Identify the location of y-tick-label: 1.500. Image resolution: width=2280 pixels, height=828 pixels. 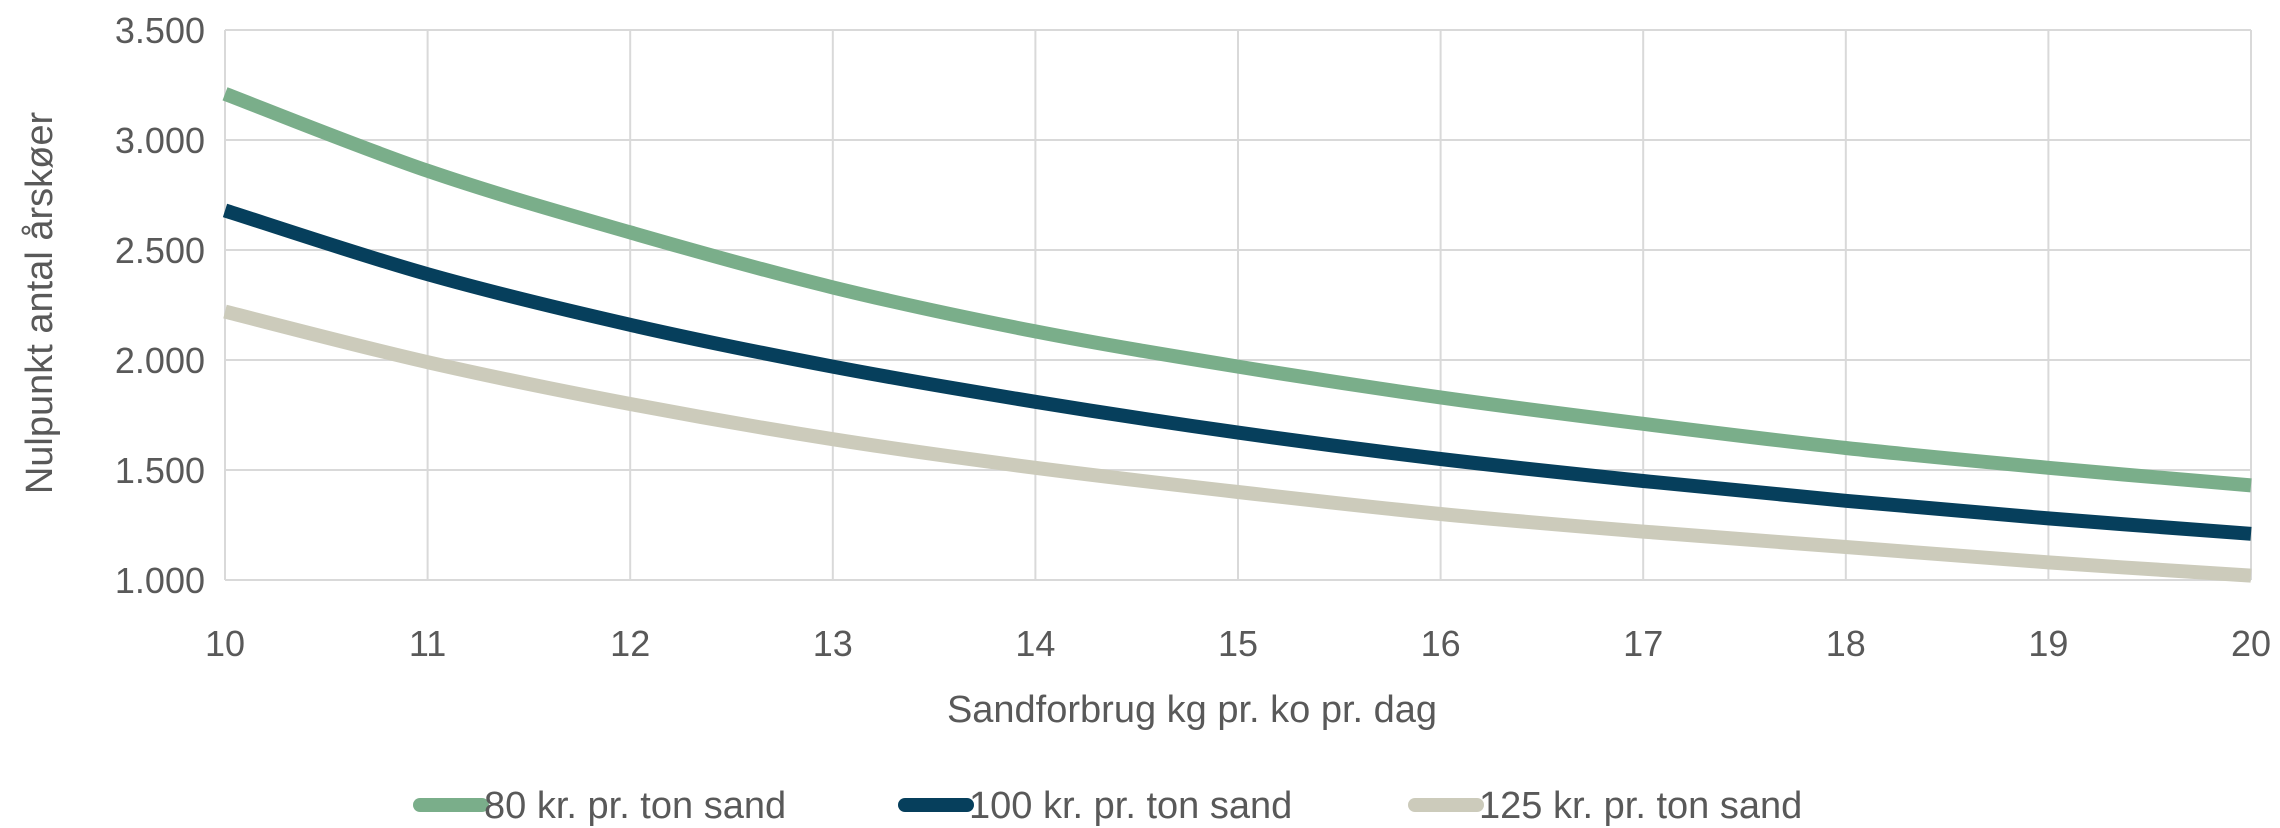
(160, 470).